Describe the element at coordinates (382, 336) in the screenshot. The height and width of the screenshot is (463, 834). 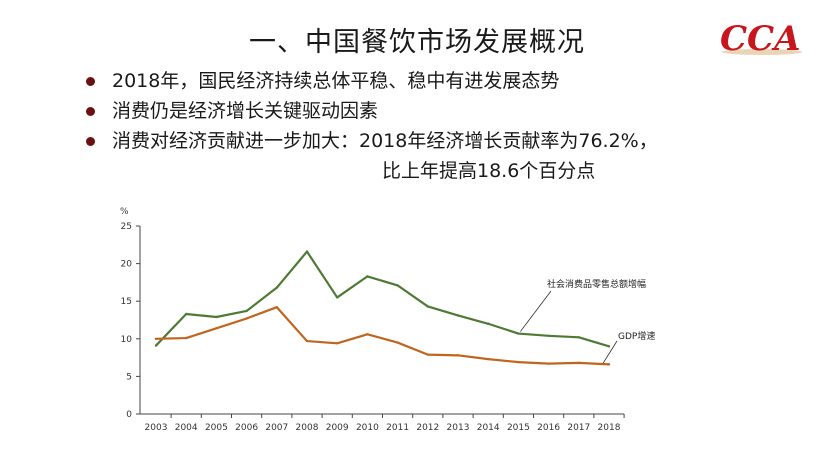
I see `gdp-growth-line` at that location.